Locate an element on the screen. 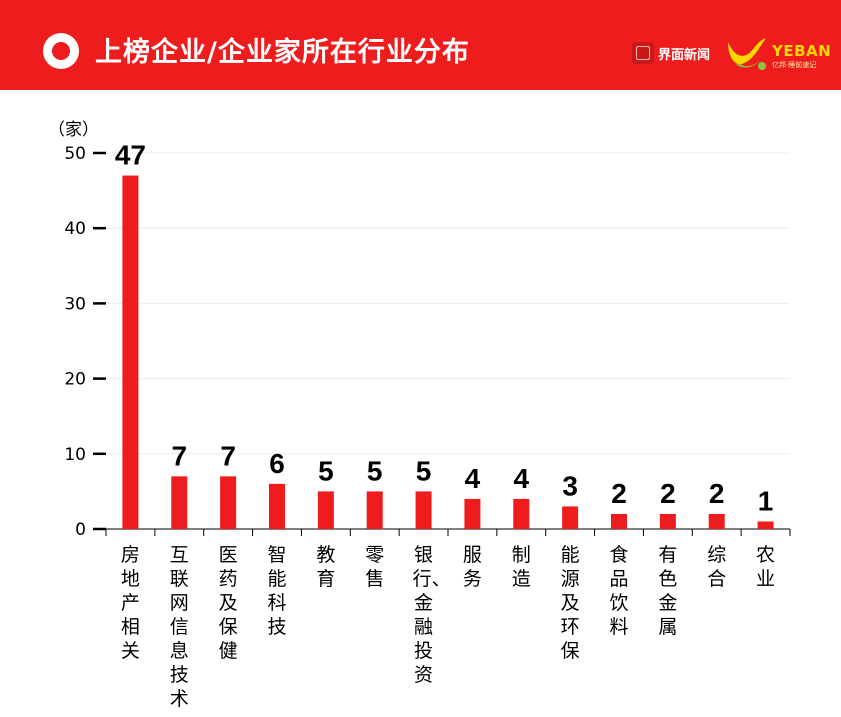 The width and height of the screenshot is (841, 717). title-banner: 上榜企业/企业家所在行业分布 界面新闻 YEBAN 亿邦·睡前速记 is located at coordinates (420, 45).